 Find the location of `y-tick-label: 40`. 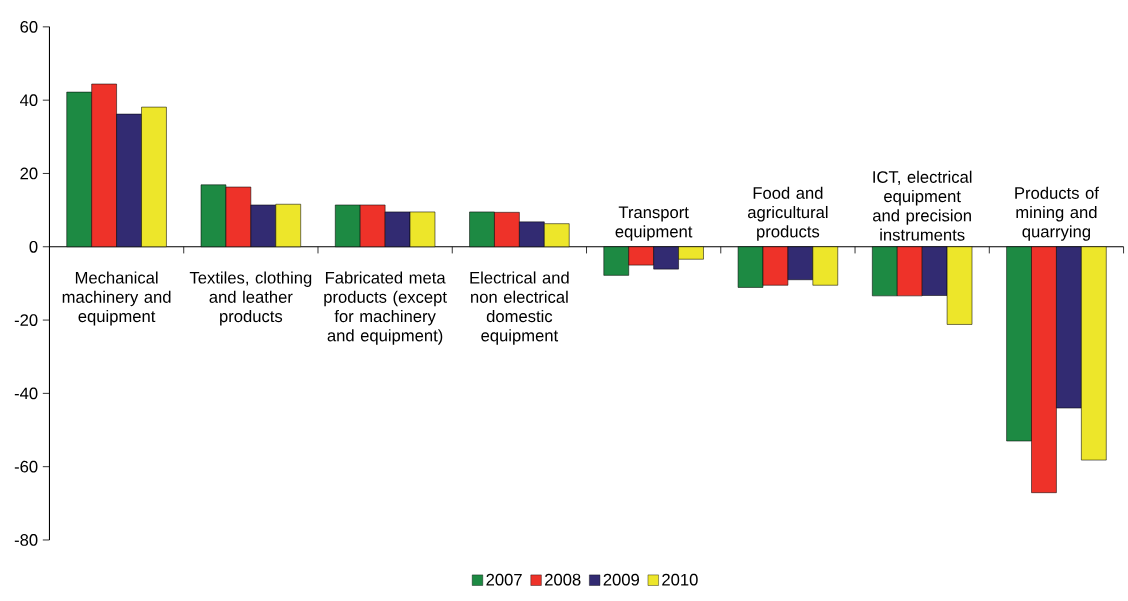

y-tick-label: 40 is located at coordinates (29, 100).